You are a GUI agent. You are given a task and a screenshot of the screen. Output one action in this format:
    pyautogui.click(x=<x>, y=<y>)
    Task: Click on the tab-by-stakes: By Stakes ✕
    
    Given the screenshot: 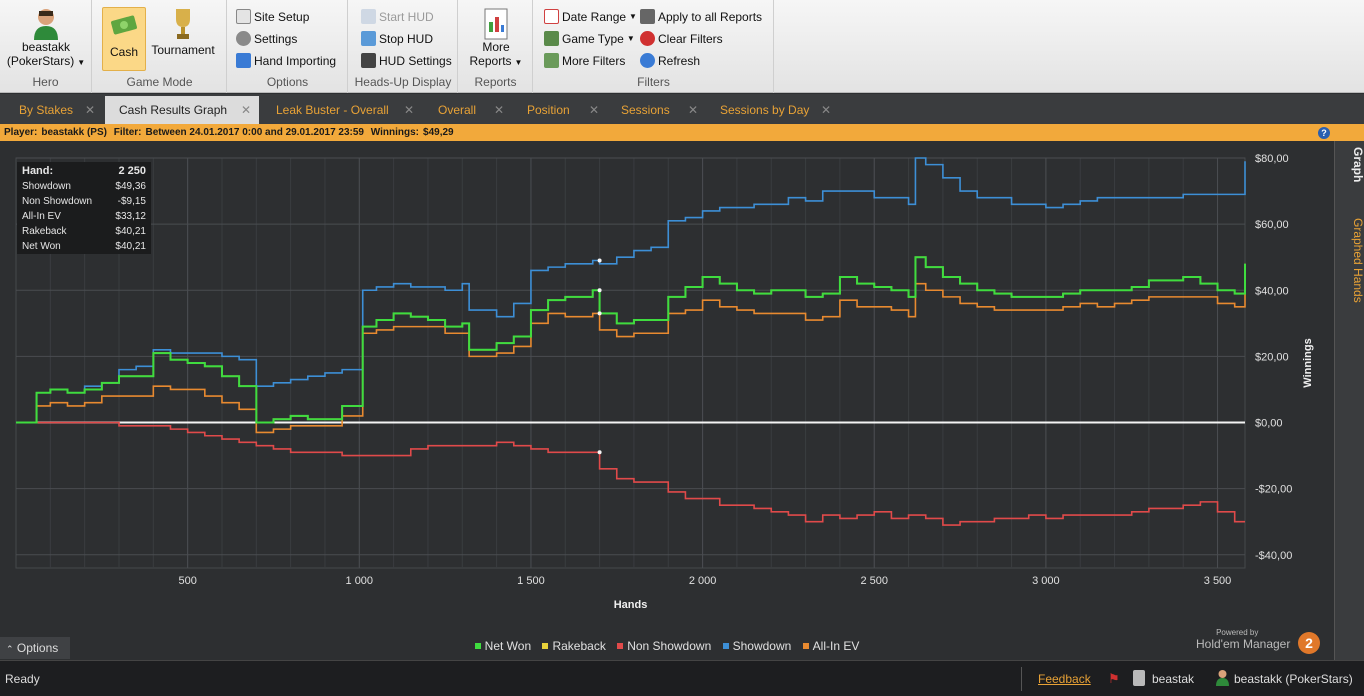 What is the action you would take?
    pyautogui.click(x=54, y=110)
    